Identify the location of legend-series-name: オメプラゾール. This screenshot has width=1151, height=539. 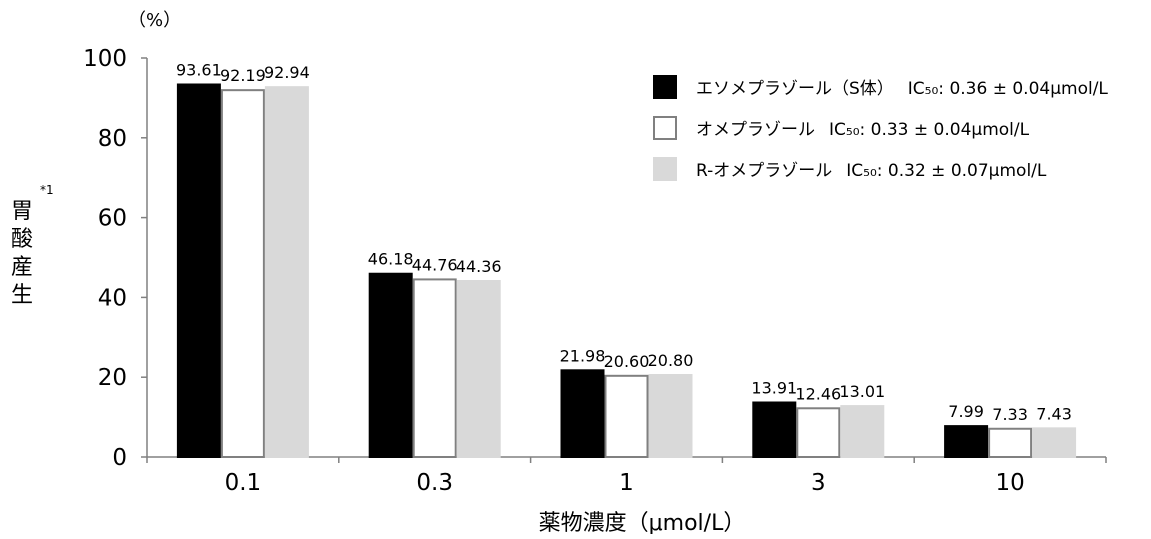
(755, 130).